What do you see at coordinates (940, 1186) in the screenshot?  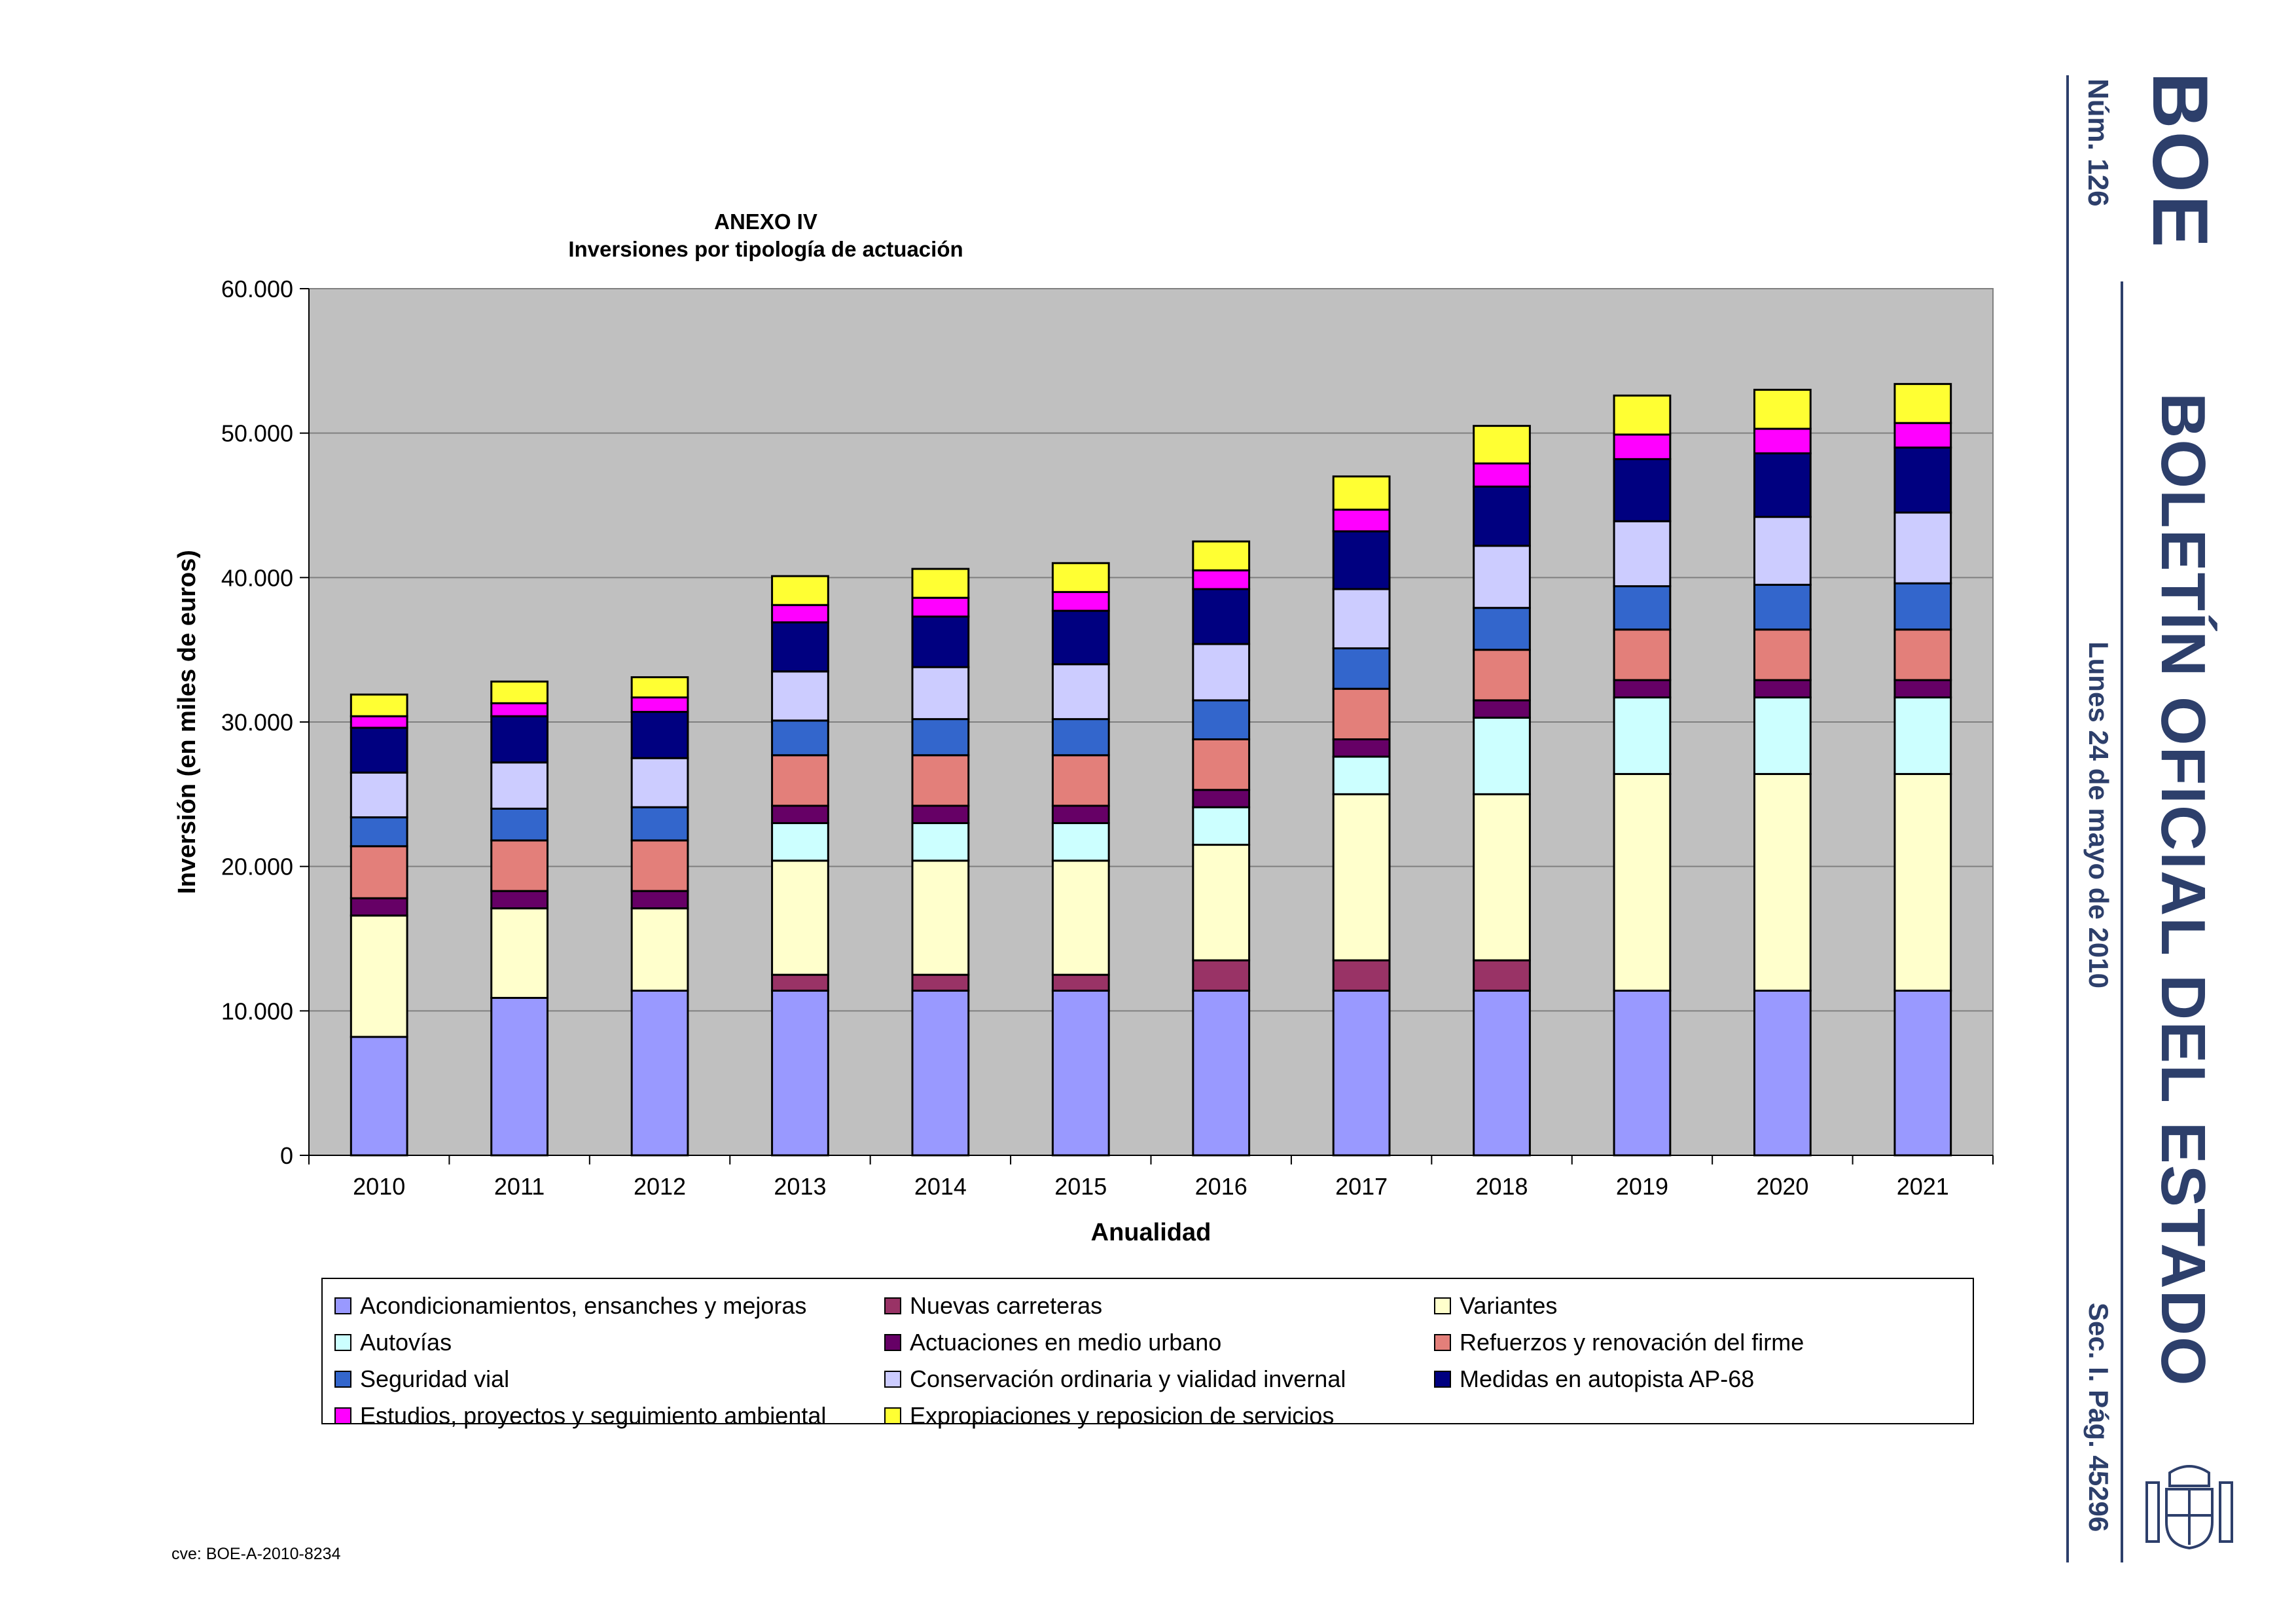 I see `x-tick-label: 2014` at bounding box center [940, 1186].